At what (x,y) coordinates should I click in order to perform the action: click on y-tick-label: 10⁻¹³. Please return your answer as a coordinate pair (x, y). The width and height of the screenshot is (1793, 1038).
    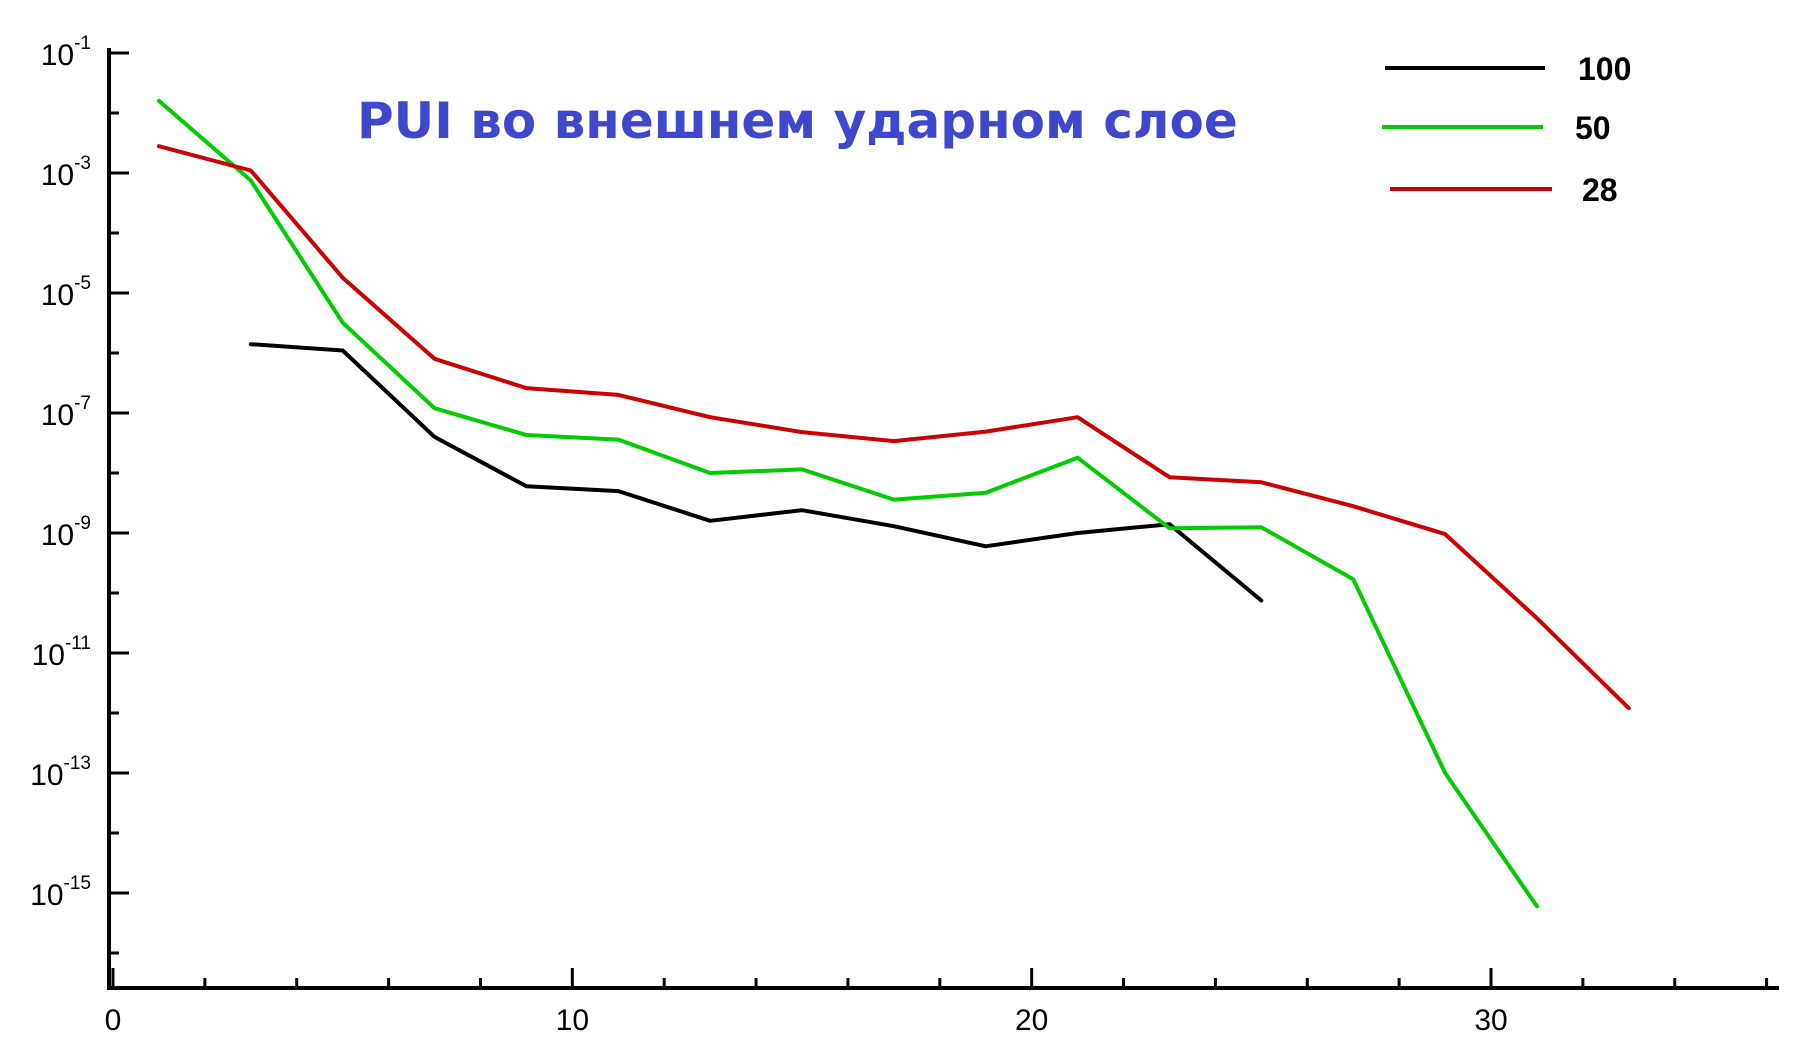
    Looking at the image, I should click on (60, 772).